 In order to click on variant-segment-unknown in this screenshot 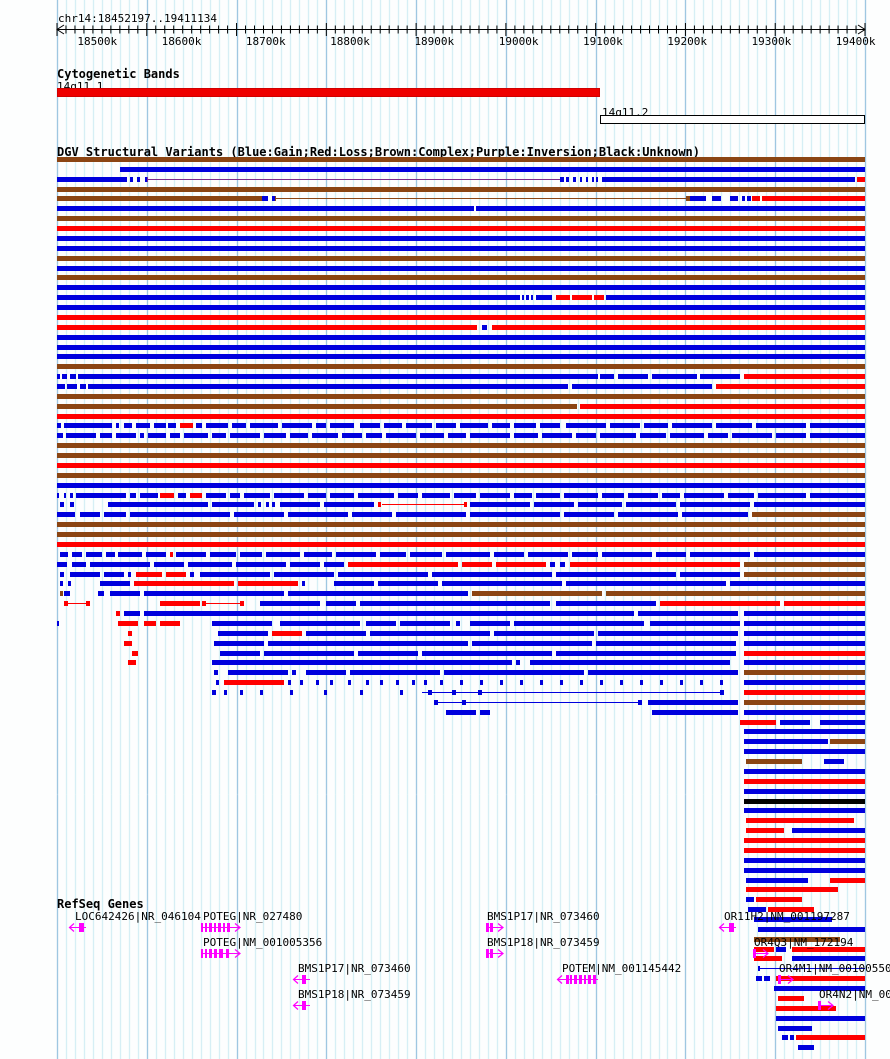, I will do `click(804, 801)`.